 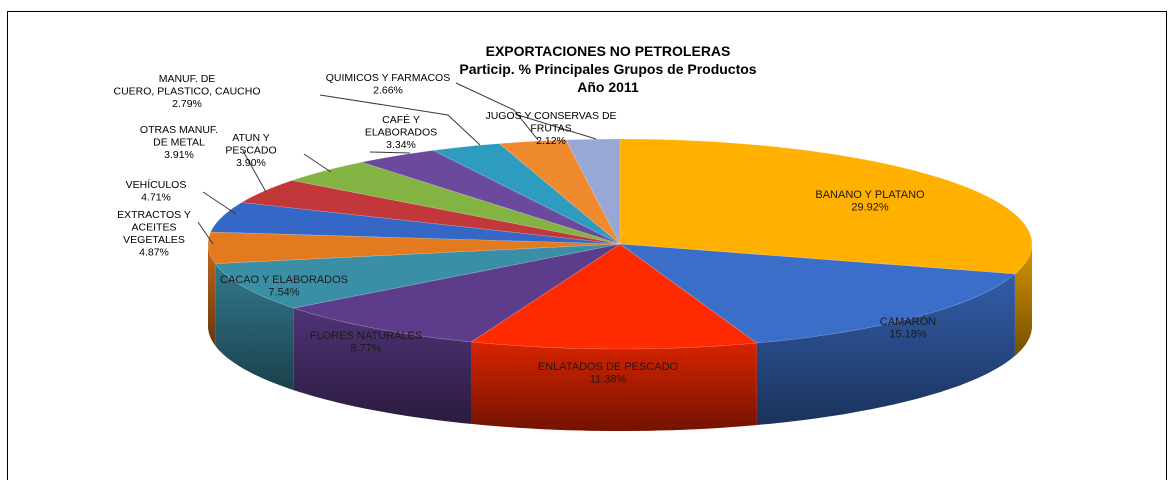 What do you see at coordinates (154, 215) in the screenshot?
I see `slice-category-label: EXTRACTOS Y` at bounding box center [154, 215].